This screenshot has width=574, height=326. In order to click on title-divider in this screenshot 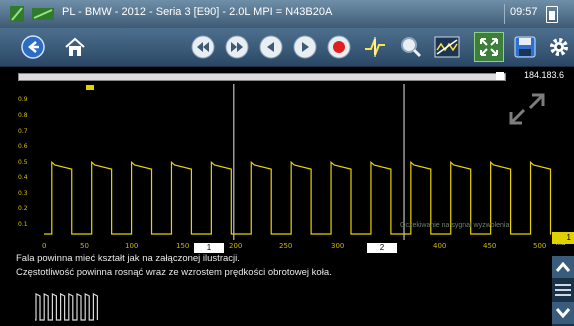, I will do `click(504, 14)`.